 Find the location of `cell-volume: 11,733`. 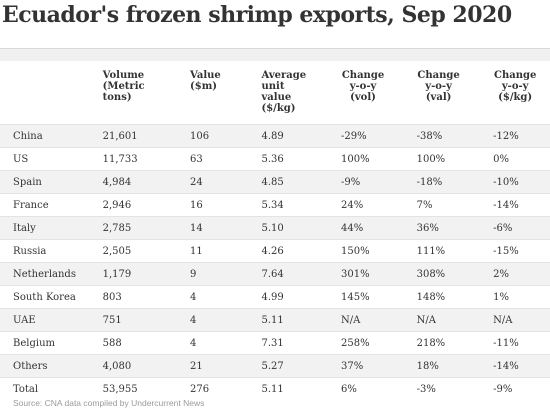

cell-volume: 11,733 is located at coordinates (146, 159).